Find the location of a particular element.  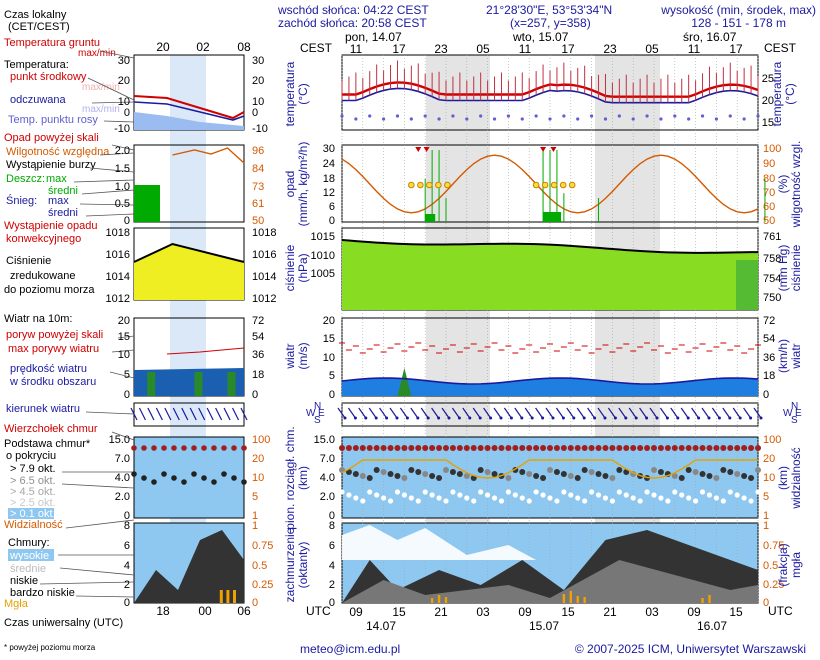

legend-mini-plots is located at coordinates (189, 349).